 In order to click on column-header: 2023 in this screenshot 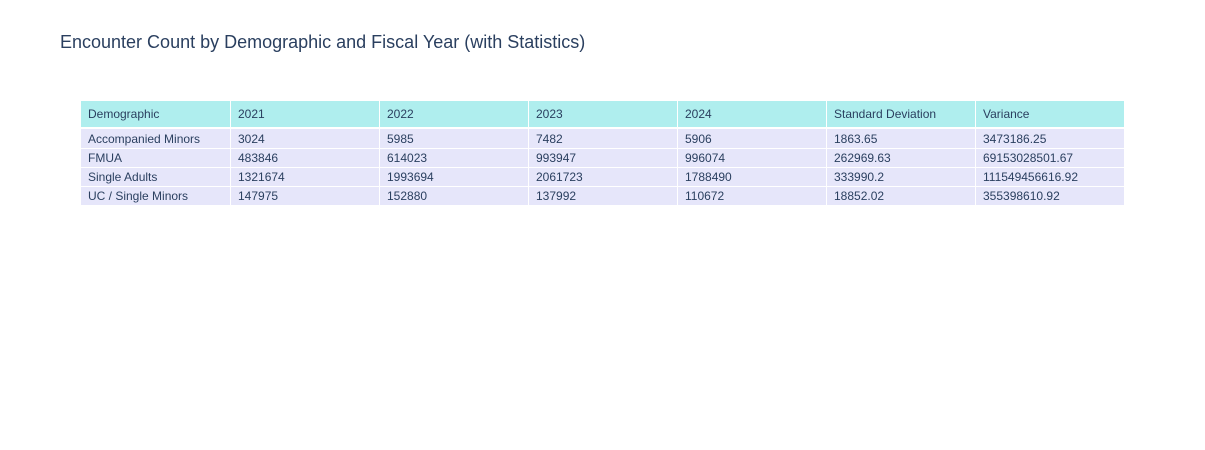, I will do `click(603, 114)`.